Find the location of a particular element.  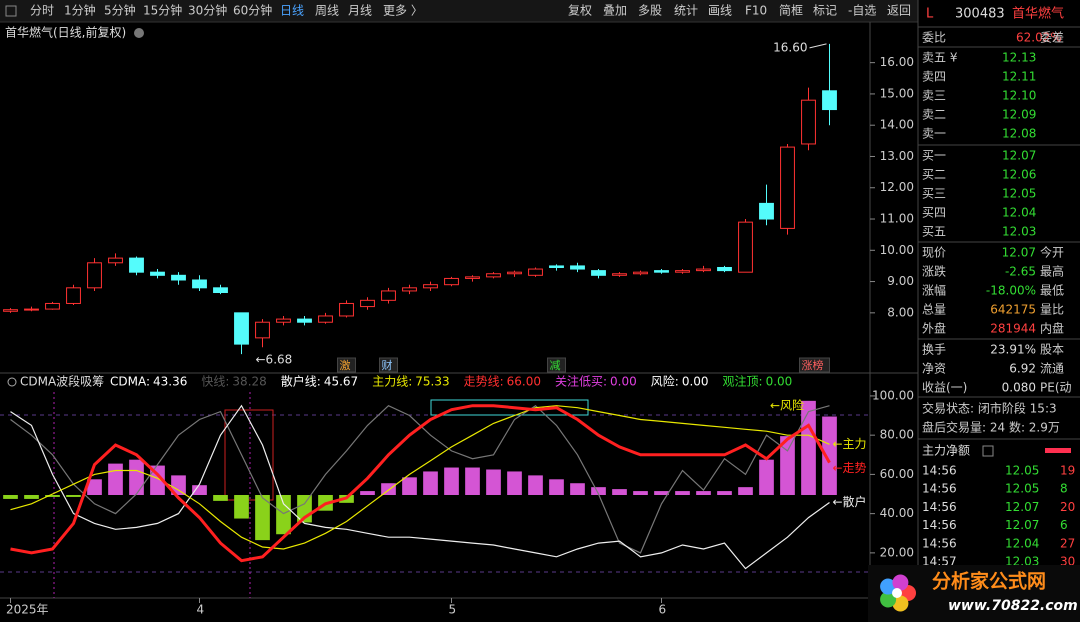

label: 首华燃气 is located at coordinates (1038, 14).